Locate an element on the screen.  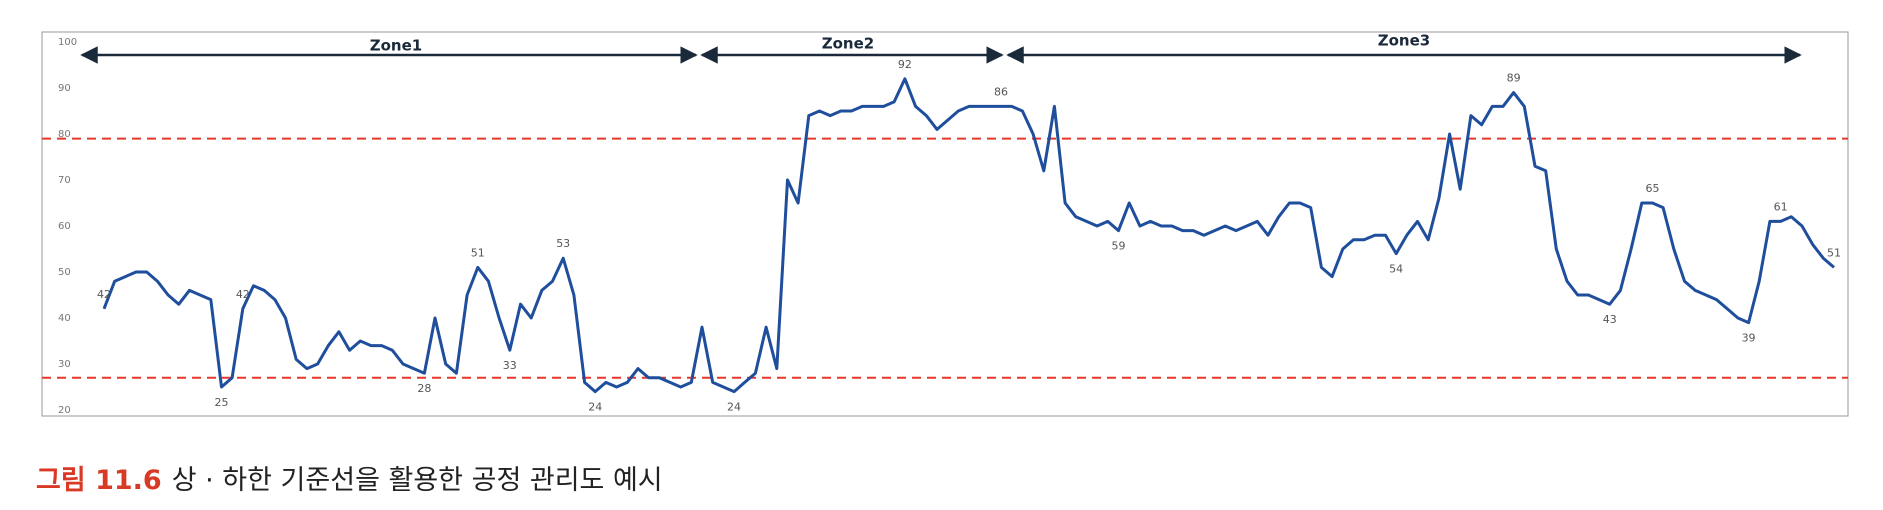
caption: 그림 11.6 상 · 하한 기준선을 활용한 공정 관리도 예시 is located at coordinates (349, 477).